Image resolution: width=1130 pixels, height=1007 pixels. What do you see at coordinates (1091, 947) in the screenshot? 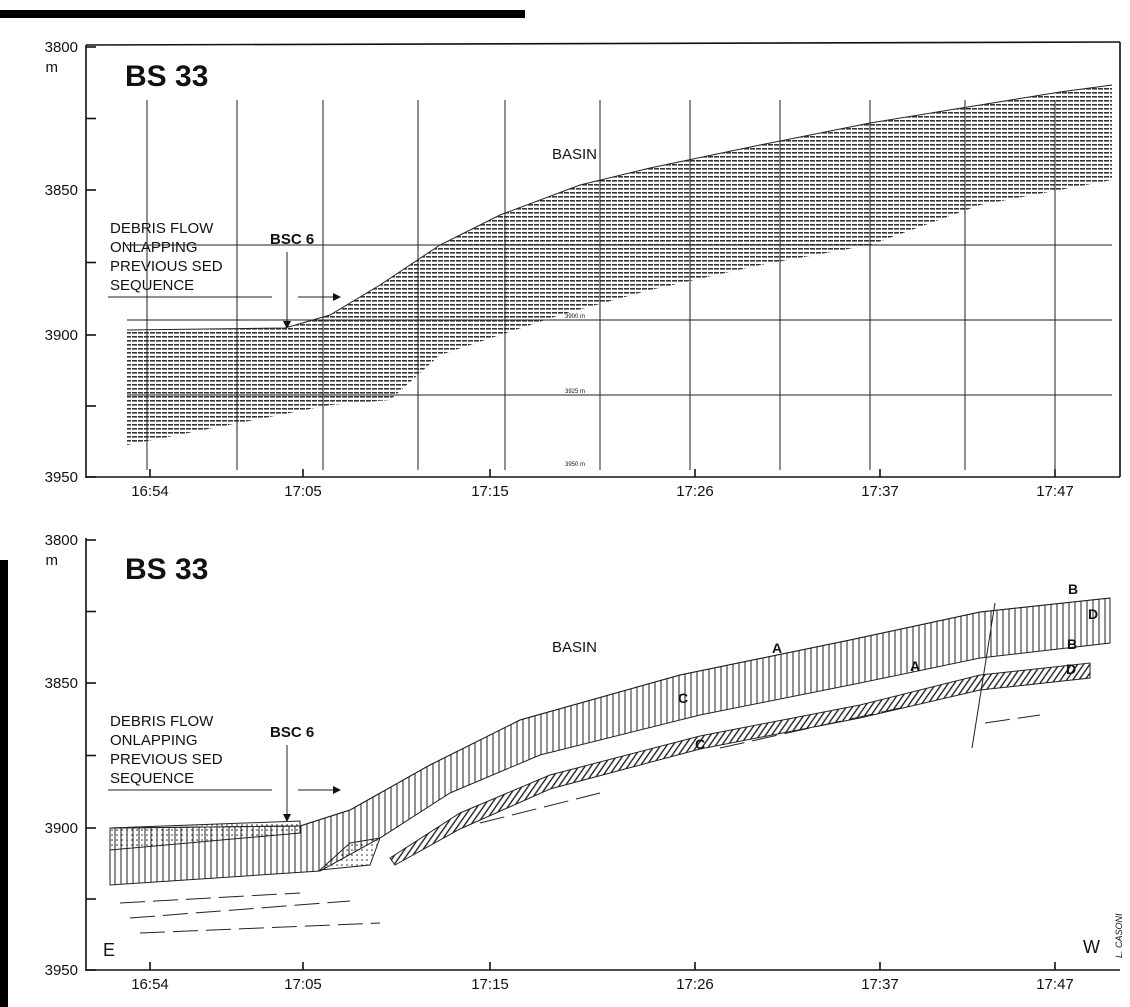
I see `west-label: W` at bounding box center [1091, 947].